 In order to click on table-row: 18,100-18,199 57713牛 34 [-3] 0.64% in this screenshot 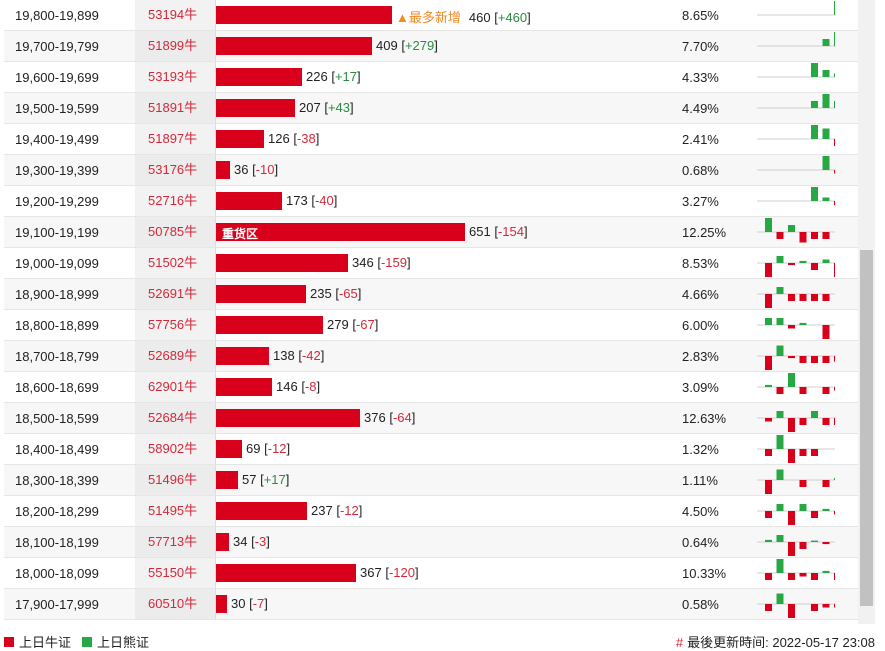, I will do `click(431, 542)`.